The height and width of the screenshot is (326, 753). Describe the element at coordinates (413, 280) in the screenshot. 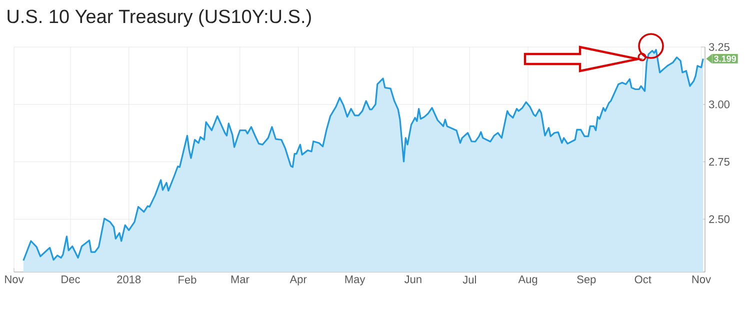

I see `x-tick-label: Jun` at that location.